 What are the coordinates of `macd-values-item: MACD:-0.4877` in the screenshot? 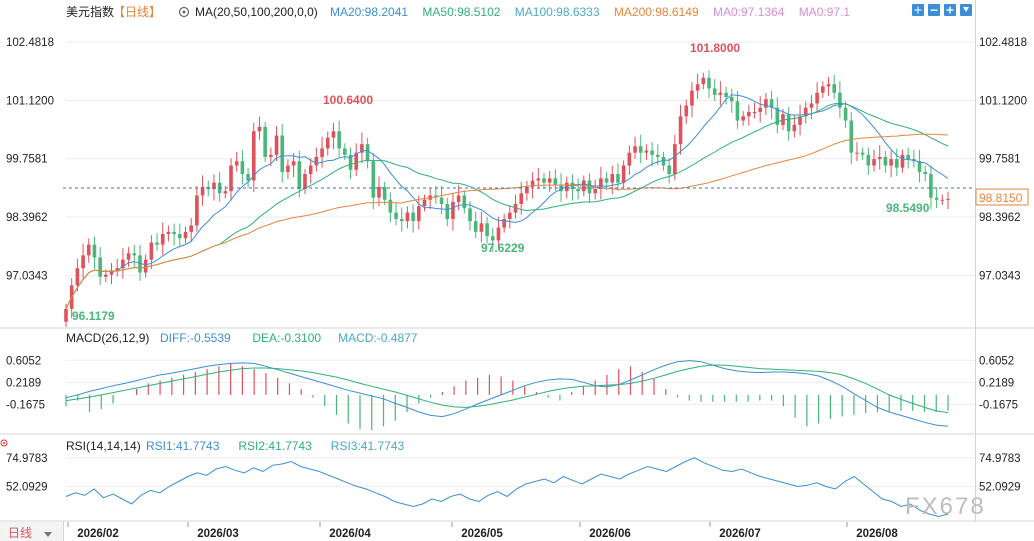 It's located at (378, 338).